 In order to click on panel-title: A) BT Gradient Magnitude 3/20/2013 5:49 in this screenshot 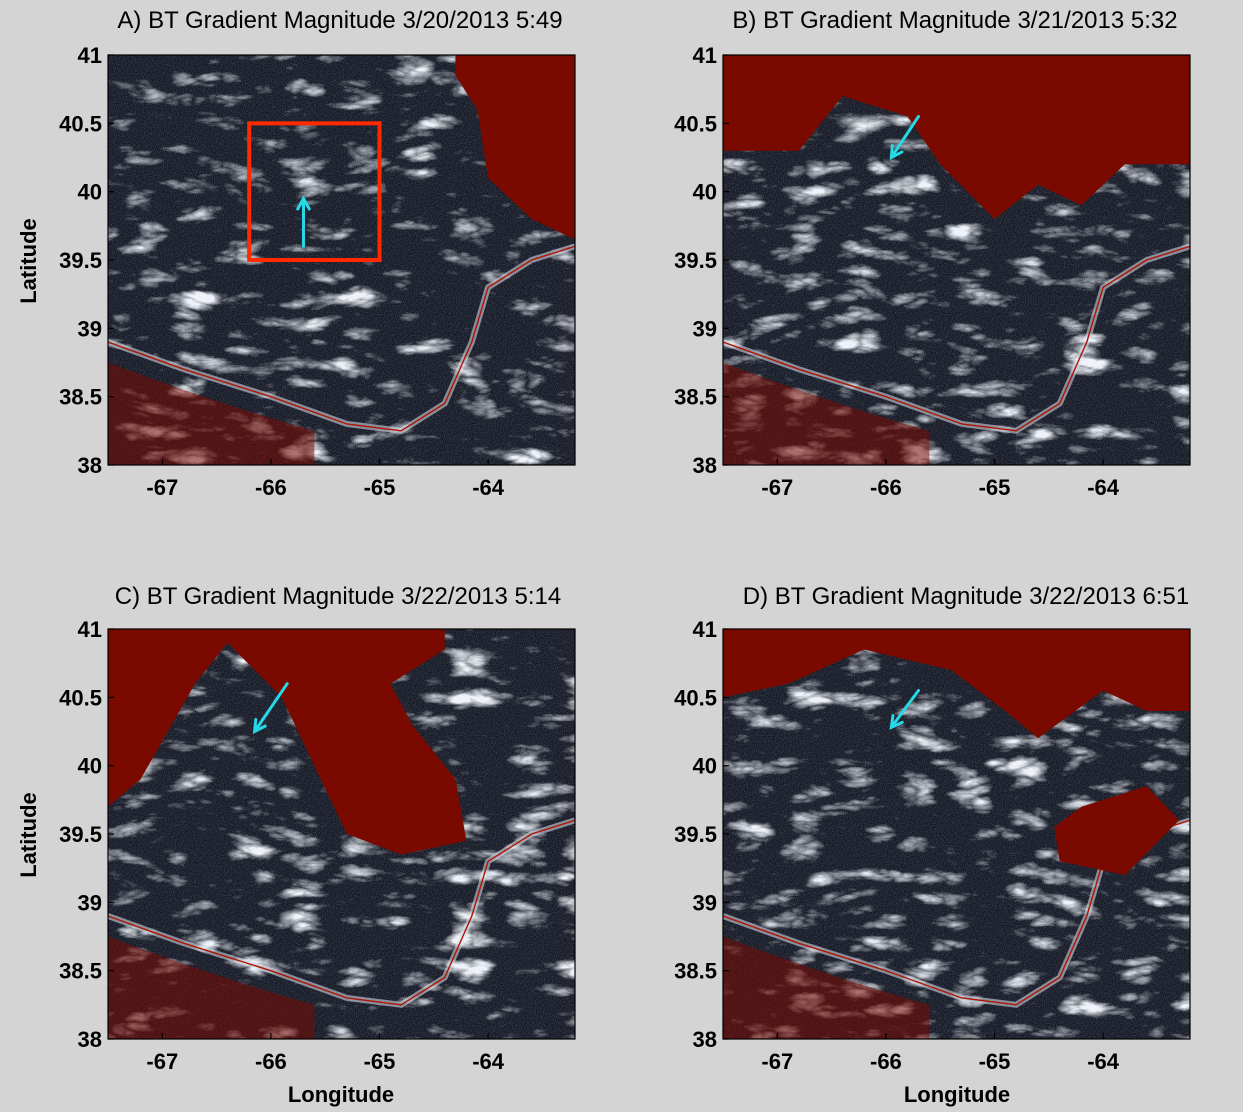, I will do `click(339, 20)`.